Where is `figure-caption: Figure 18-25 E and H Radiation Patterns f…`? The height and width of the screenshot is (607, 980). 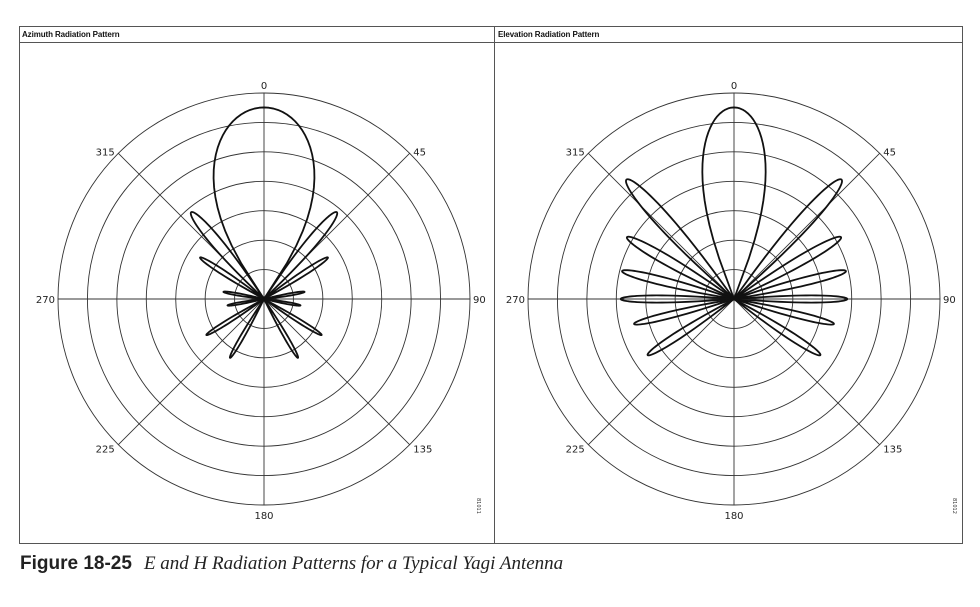
figure-caption: Figure 18-25 E and H Radiation Patterns f… is located at coordinates (291, 564).